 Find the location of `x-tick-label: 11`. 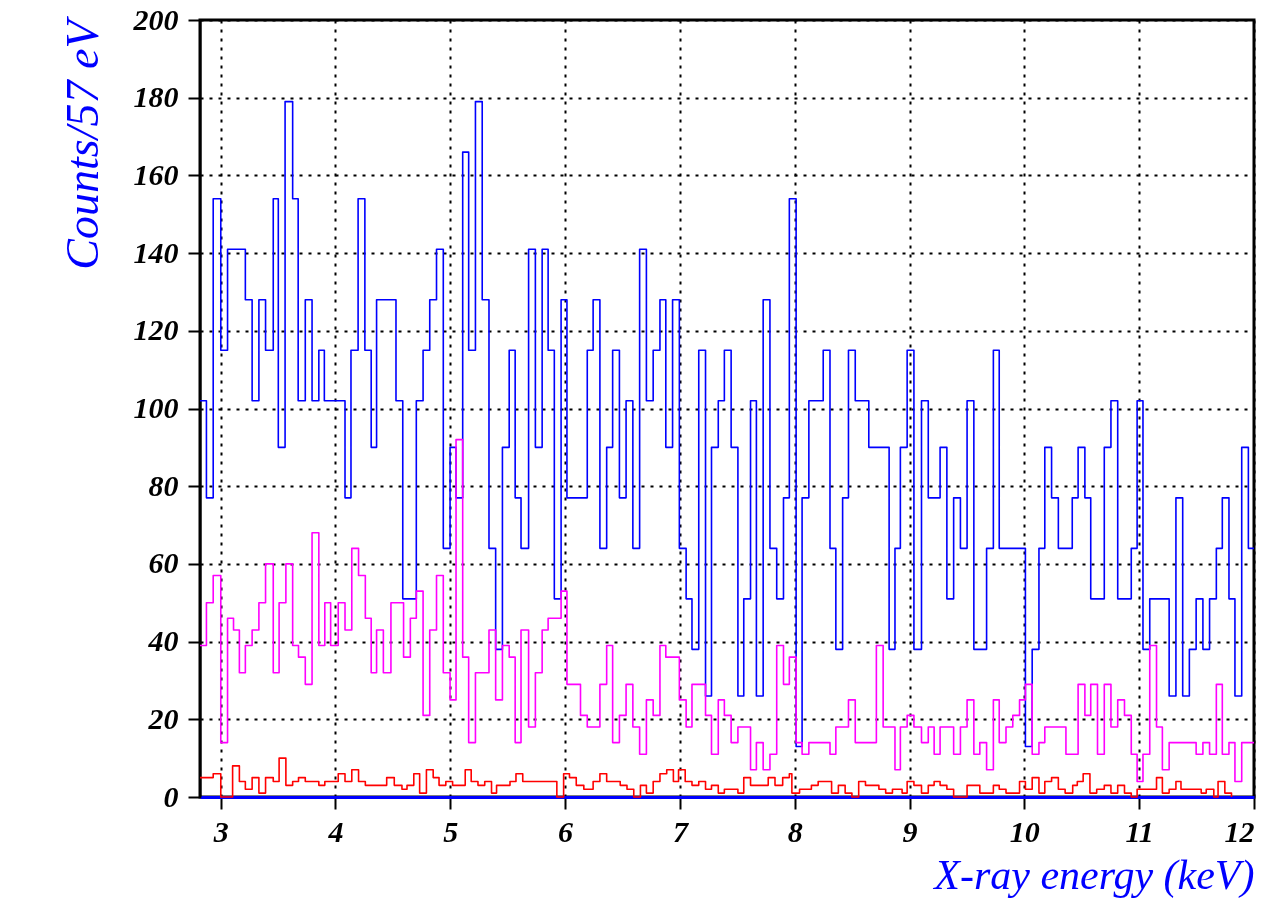

x-tick-label: 11 is located at coordinates (1139, 831).